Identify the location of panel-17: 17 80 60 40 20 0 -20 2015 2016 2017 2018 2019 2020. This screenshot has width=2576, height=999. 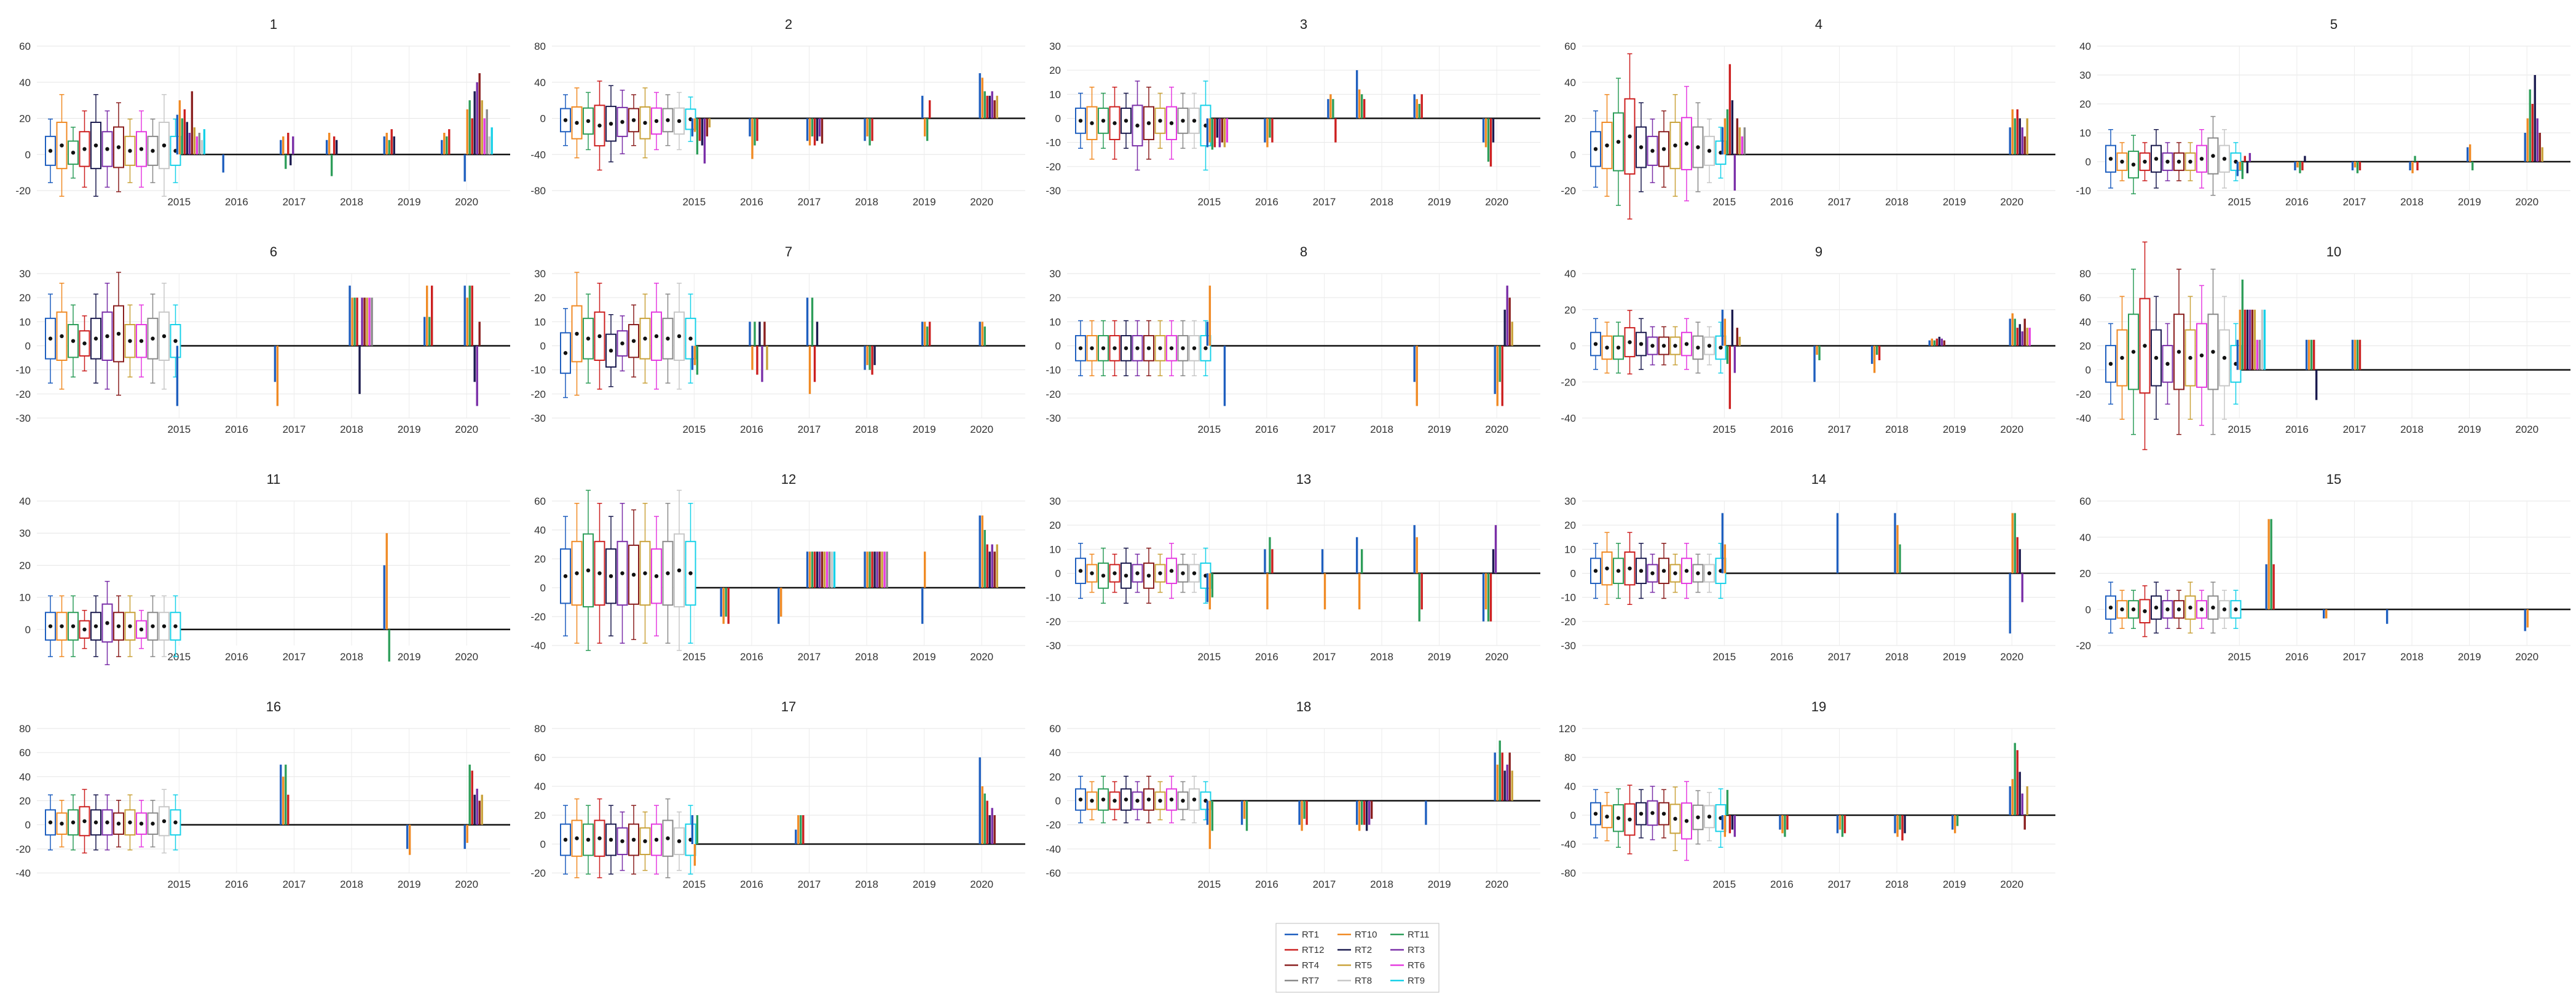
(778, 794).